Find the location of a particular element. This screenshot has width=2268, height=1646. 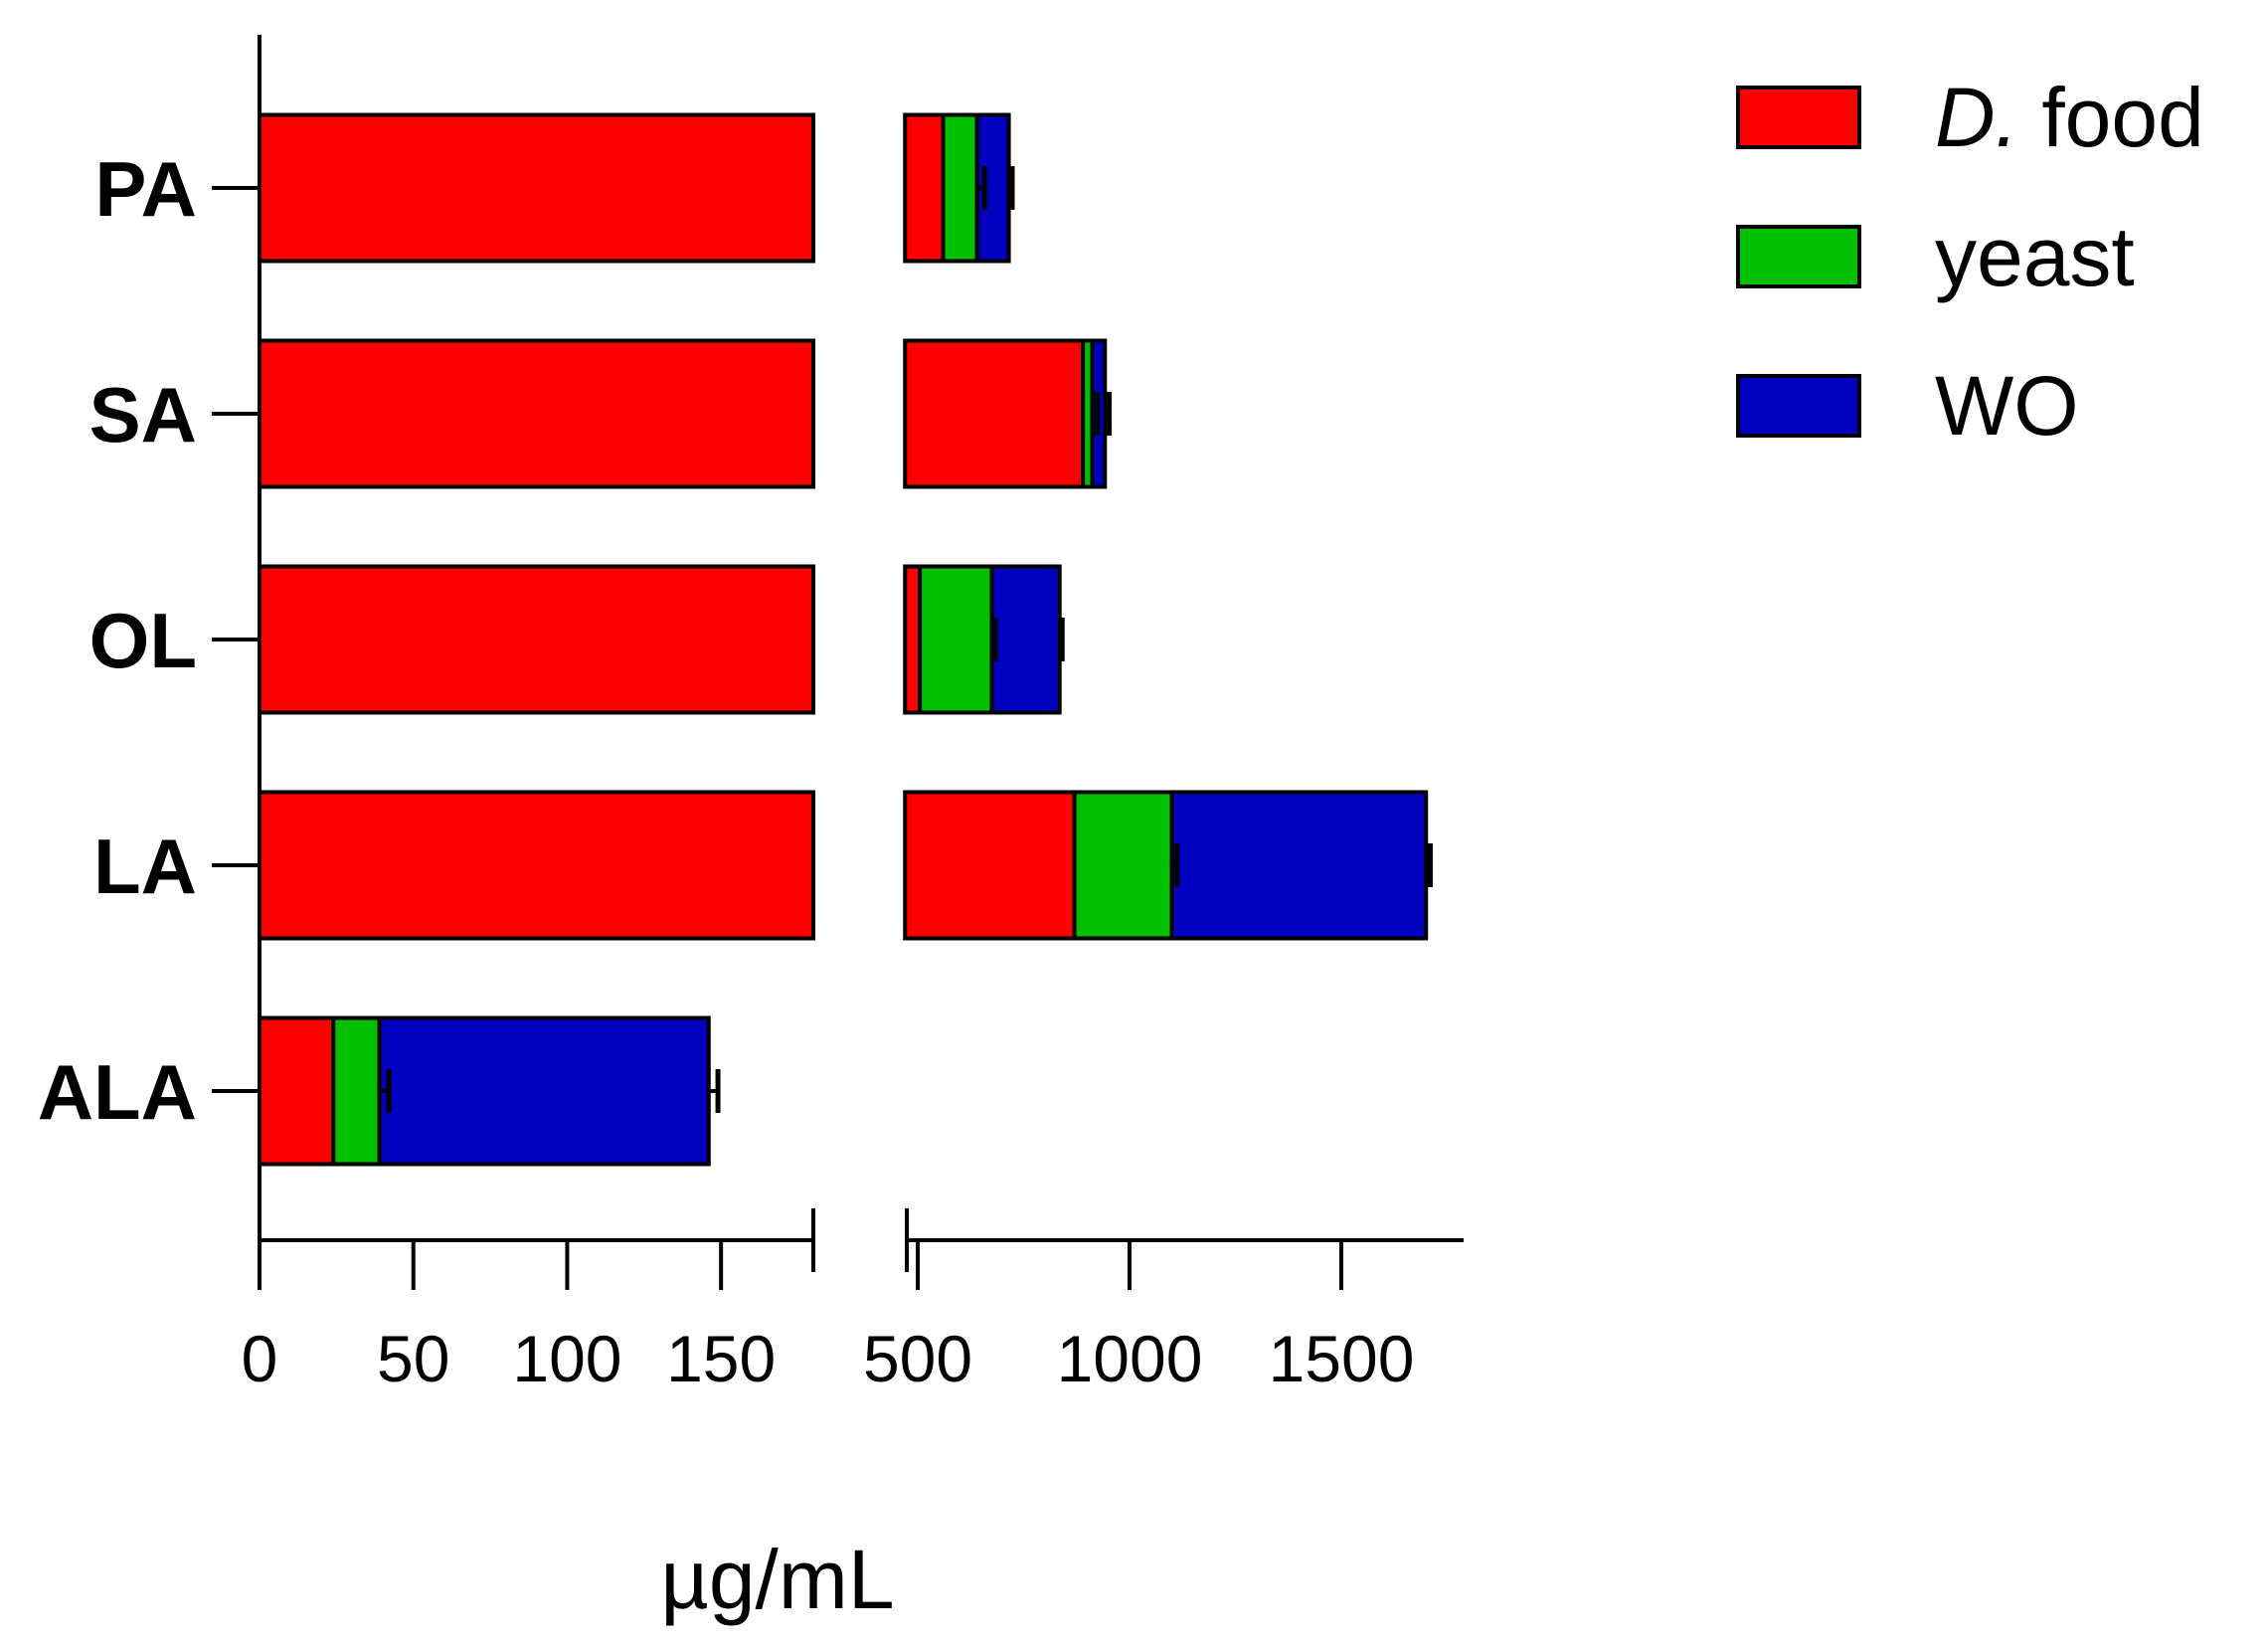

bar-pa-0-right is located at coordinates (924, 188).